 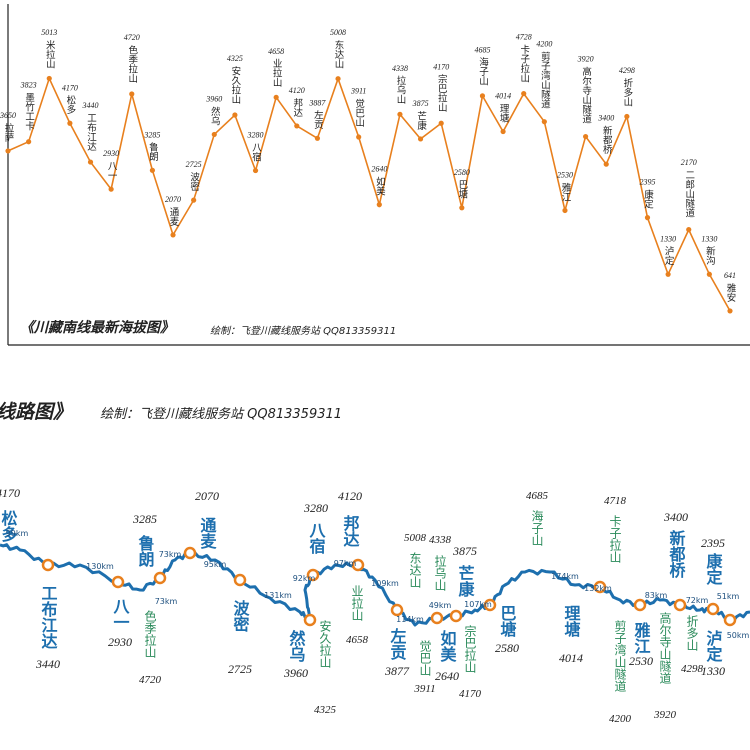 I want to click on distance-label: 92km, so click(x=304, y=578).